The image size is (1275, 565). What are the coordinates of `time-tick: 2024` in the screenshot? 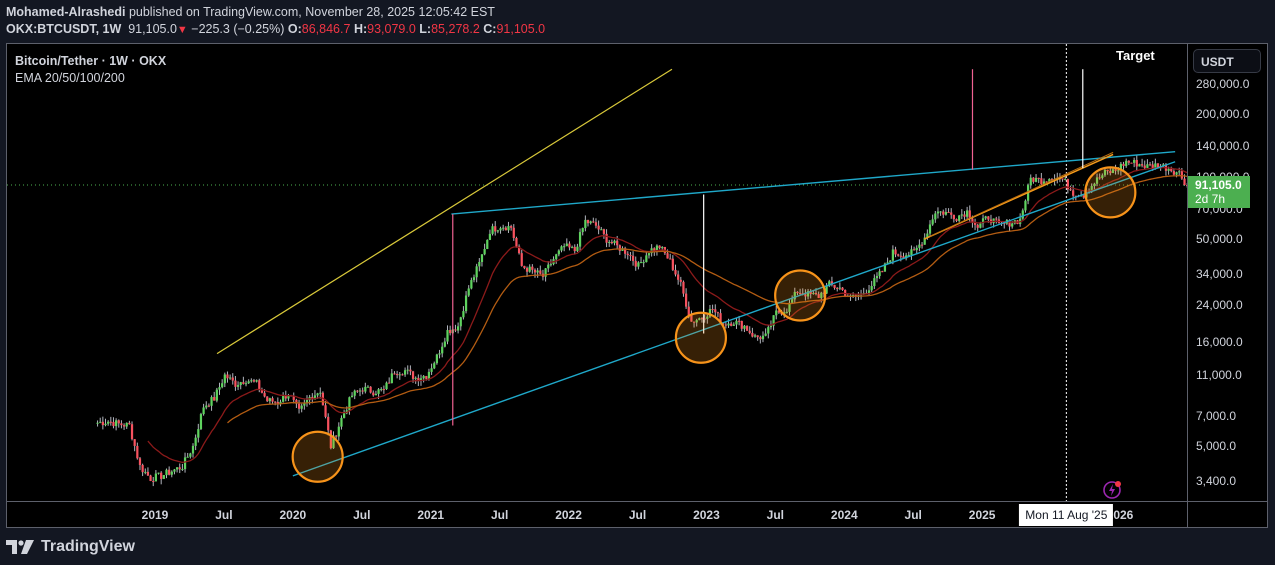 It's located at (844, 515).